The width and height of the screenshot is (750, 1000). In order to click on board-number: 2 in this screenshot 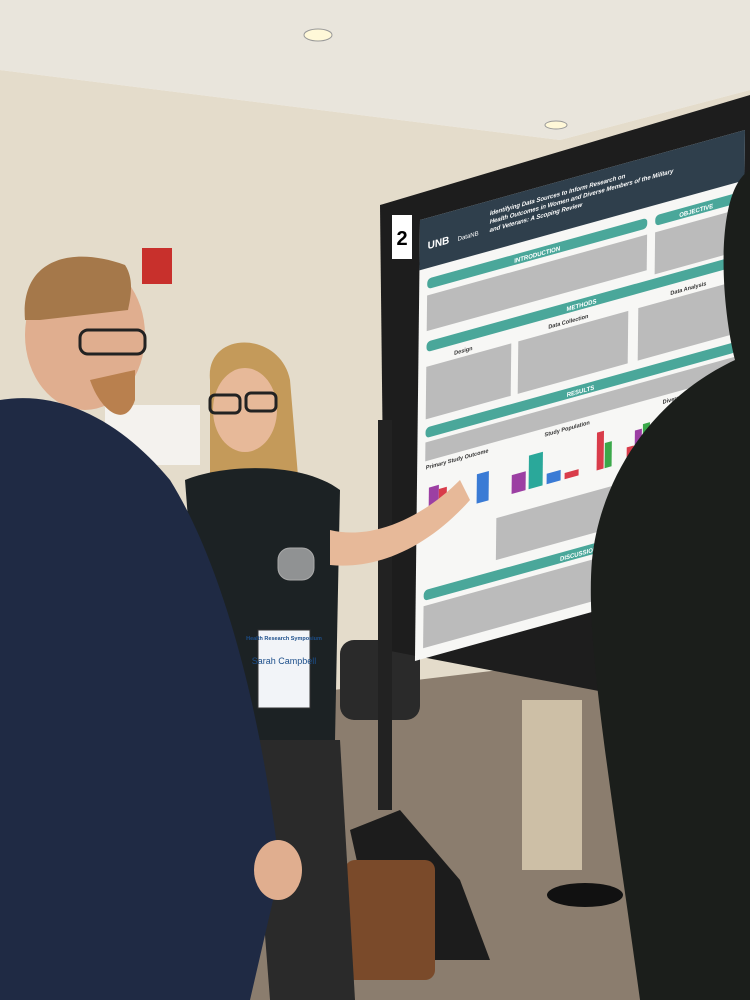, I will do `click(401, 239)`.